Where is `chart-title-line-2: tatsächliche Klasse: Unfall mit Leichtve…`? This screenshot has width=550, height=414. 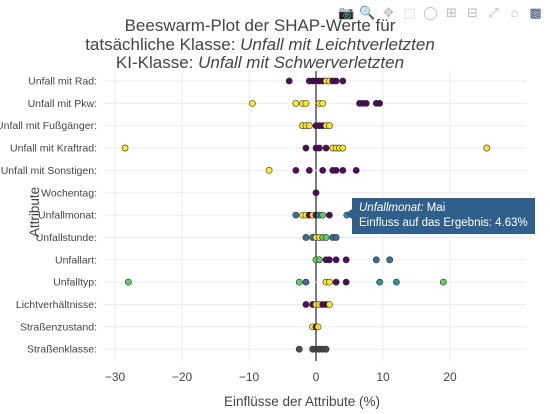
chart-title-line-2: tatsächliche Klasse: Unfall mit Leichtve… is located at coordinates (260, 44).